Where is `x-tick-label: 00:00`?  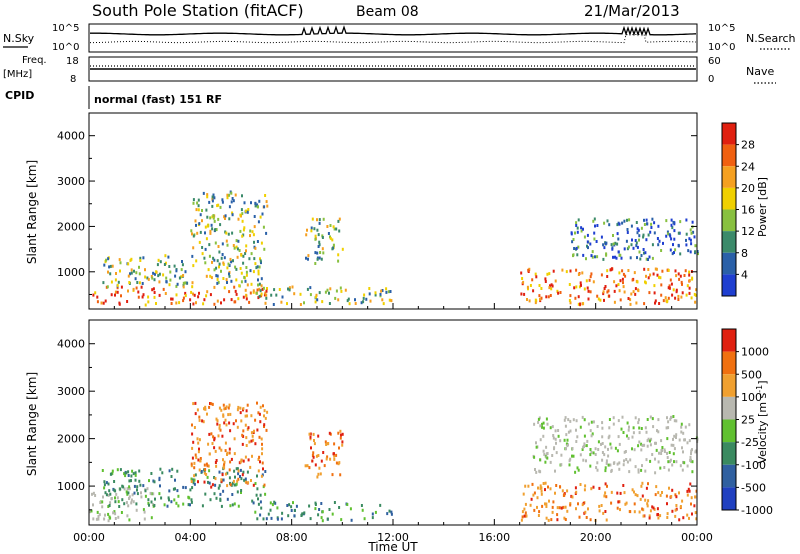
x-tick-label: 00:00 is located at coordinates (89, 537).